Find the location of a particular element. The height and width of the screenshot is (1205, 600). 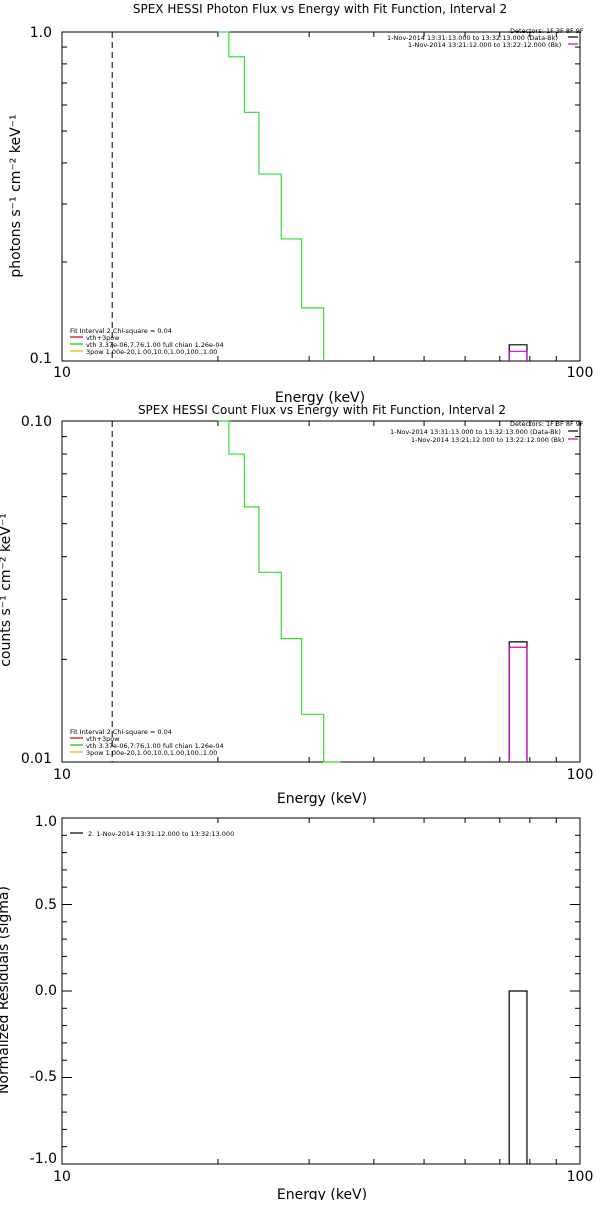

y-tick-label-0: 0.0 is located at coordinates (46, 991).